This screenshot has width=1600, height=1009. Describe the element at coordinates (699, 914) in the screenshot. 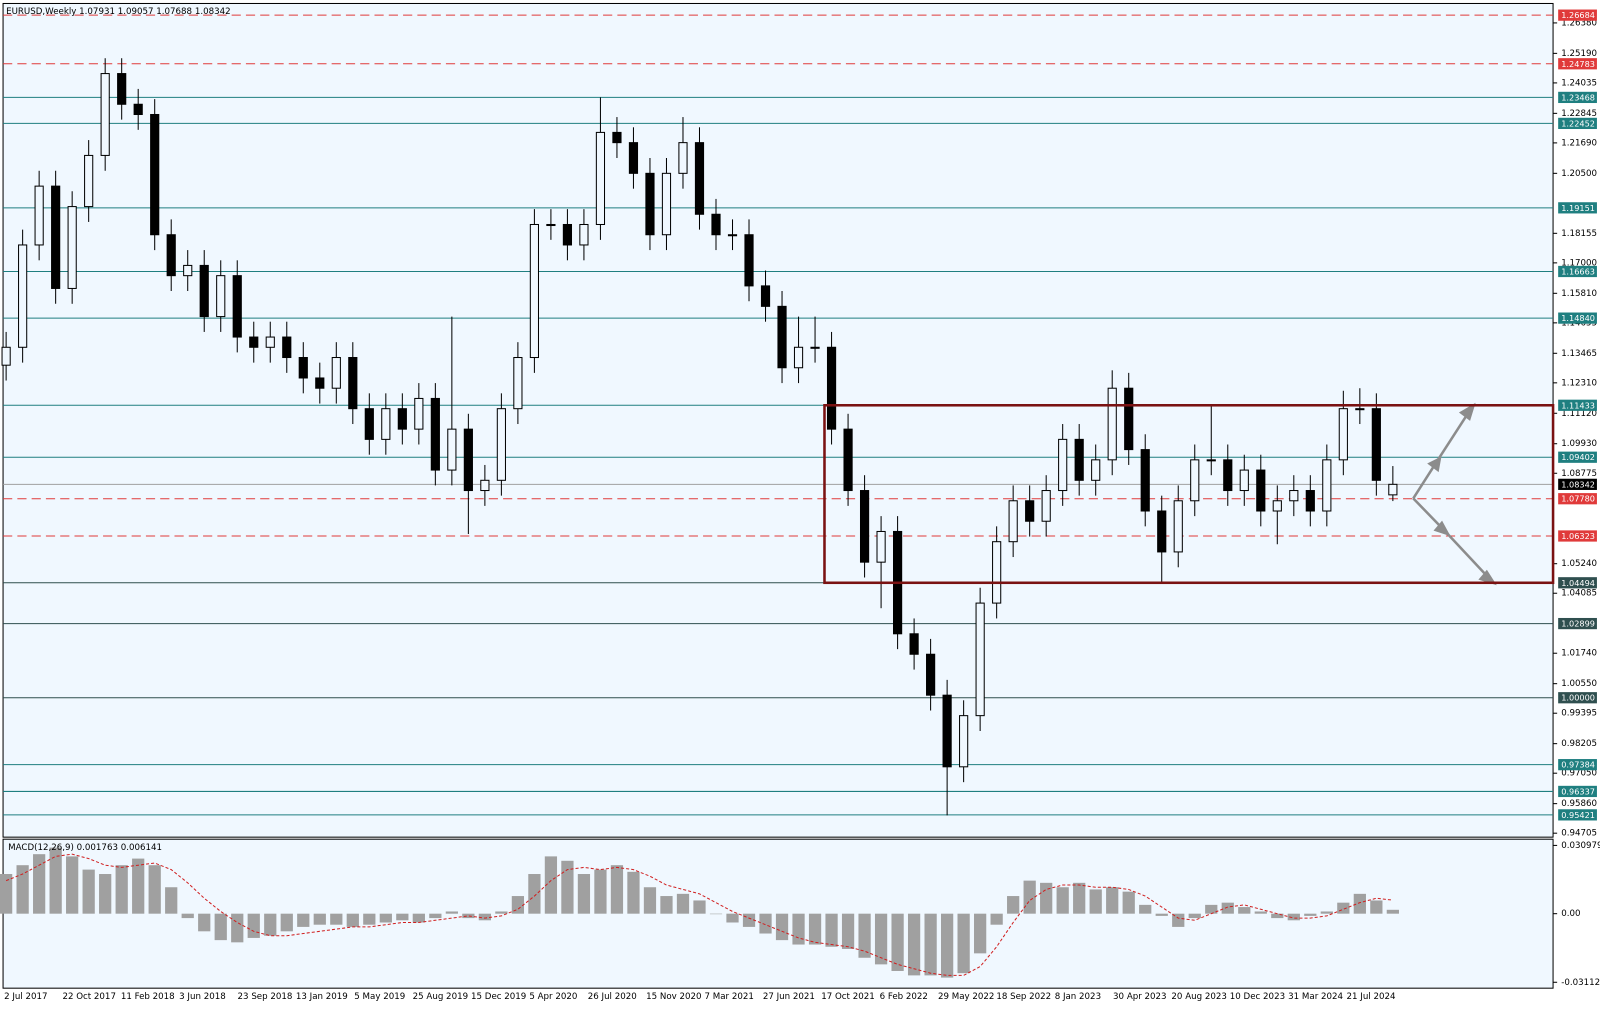

I see `macd-signal` at that location.